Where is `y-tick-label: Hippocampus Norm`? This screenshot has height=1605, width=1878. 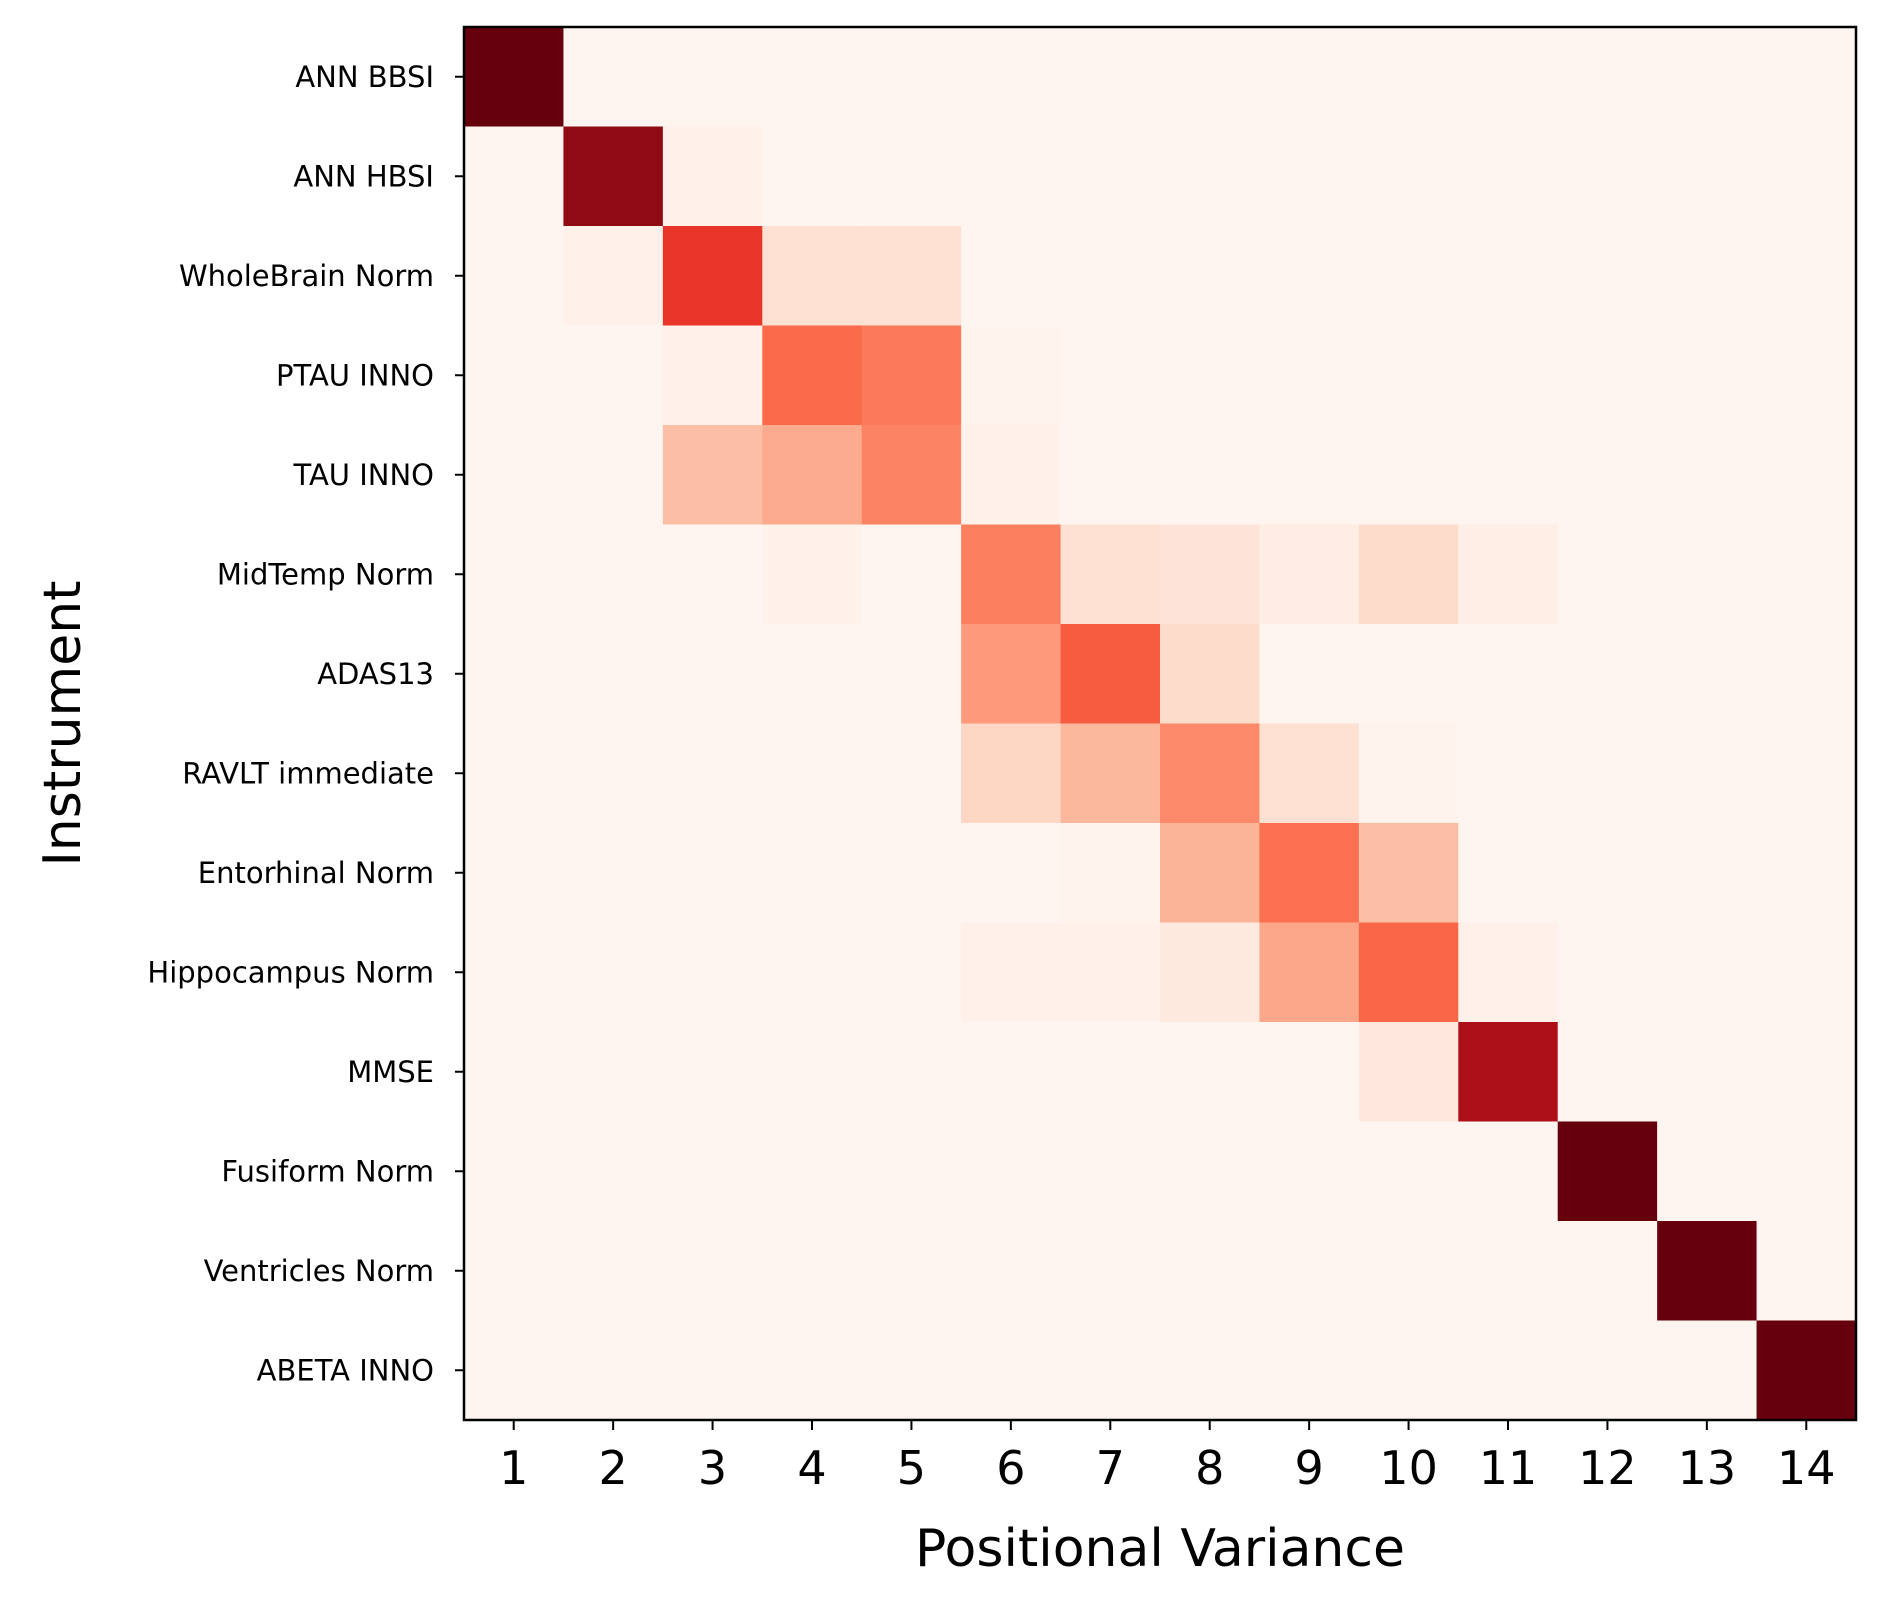
y-tick-label: Hippocampus Norm is located at coordinates (290, 972).